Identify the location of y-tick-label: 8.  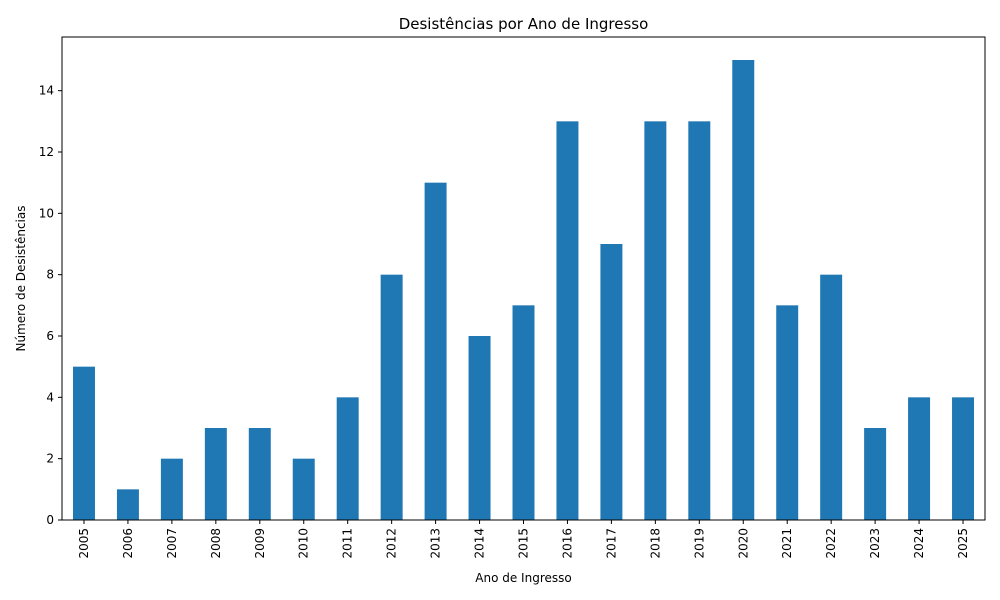
(50, 275).